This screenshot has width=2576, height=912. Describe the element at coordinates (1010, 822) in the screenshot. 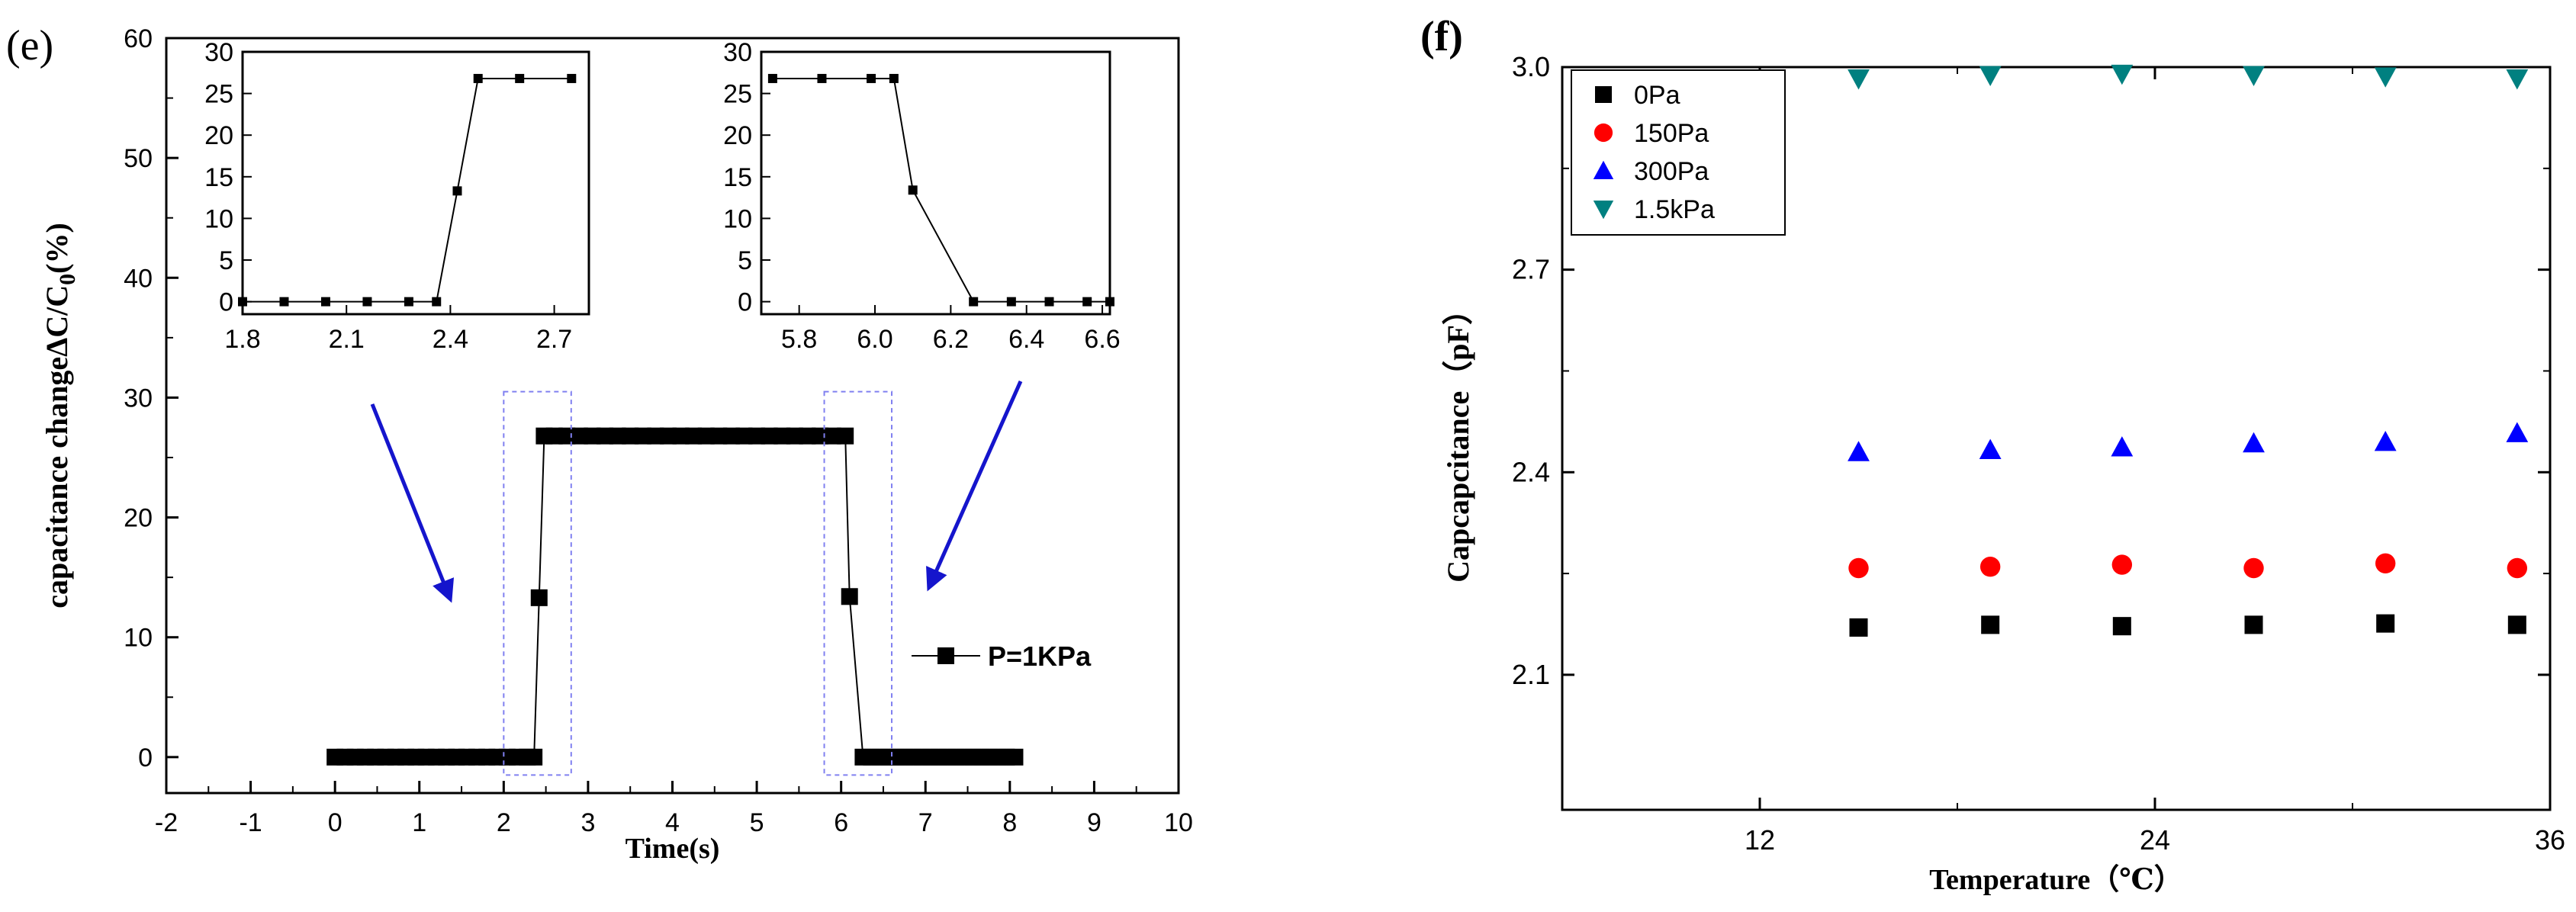

I see `x-tick-label-e: 8` at that location.